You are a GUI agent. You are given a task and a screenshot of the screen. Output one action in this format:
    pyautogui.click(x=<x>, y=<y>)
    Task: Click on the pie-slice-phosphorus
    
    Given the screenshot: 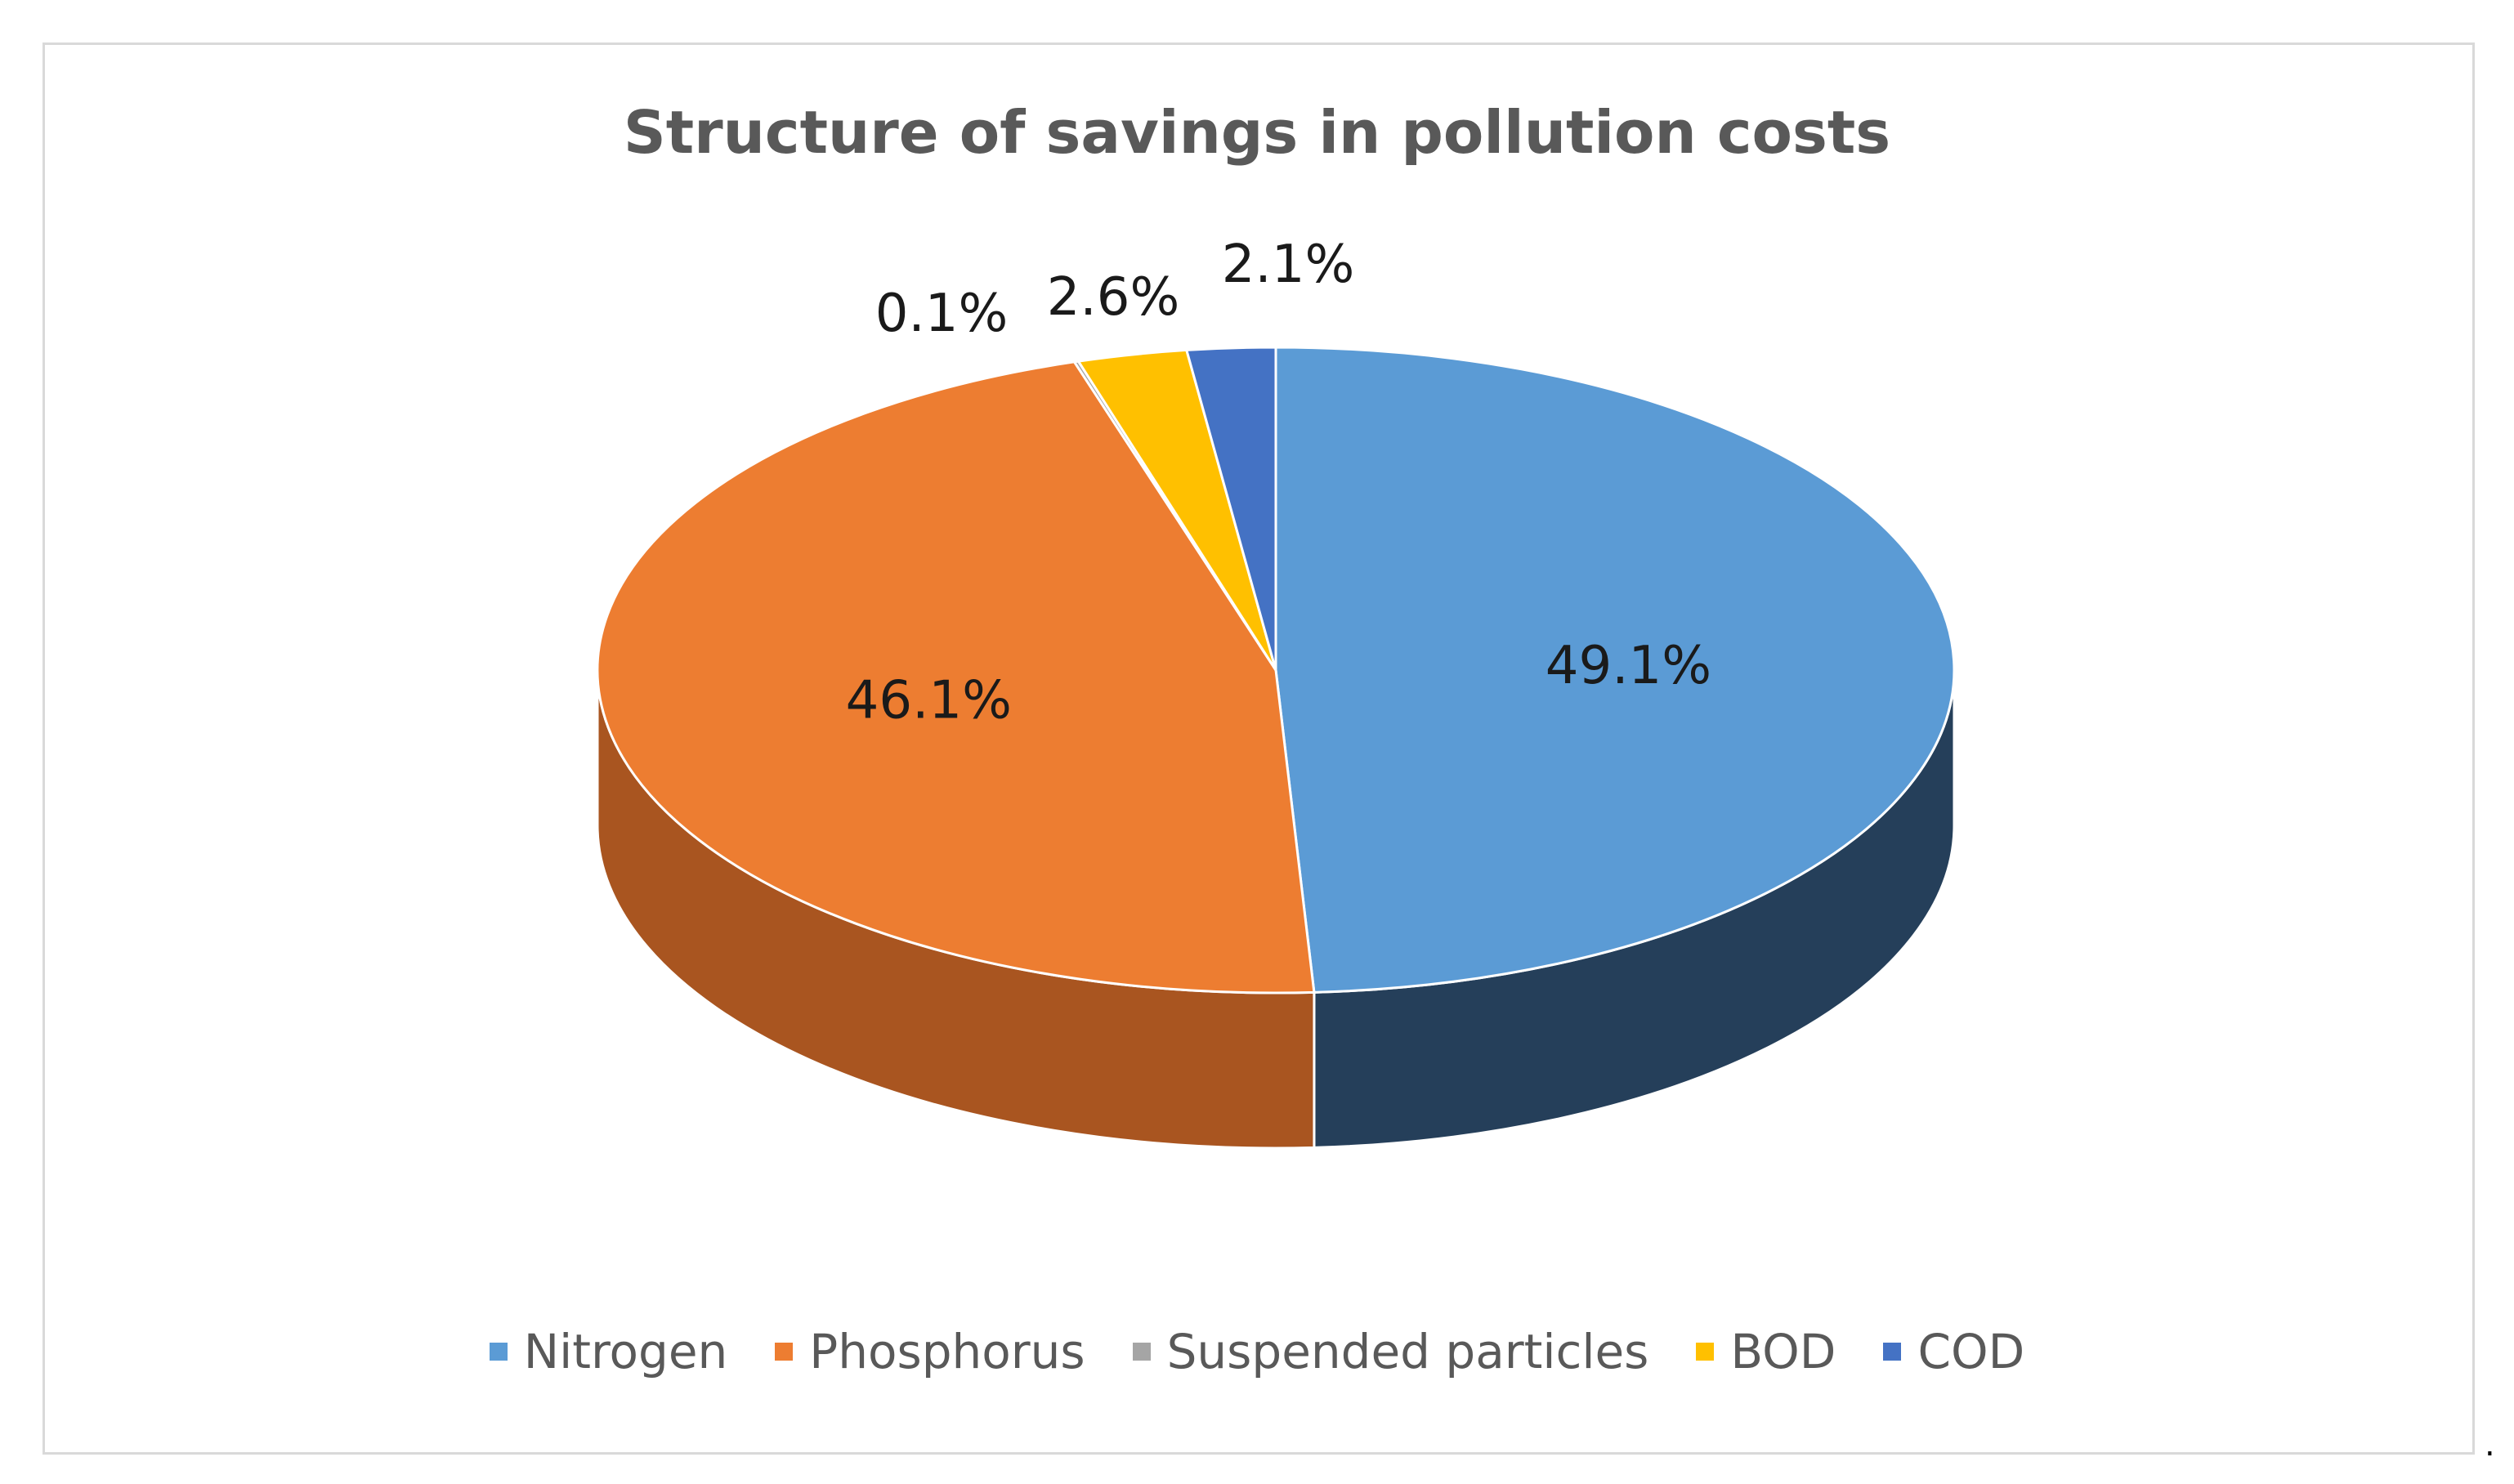 What is the action you would take?
    pyautogui.click(x=956, y=677)
    